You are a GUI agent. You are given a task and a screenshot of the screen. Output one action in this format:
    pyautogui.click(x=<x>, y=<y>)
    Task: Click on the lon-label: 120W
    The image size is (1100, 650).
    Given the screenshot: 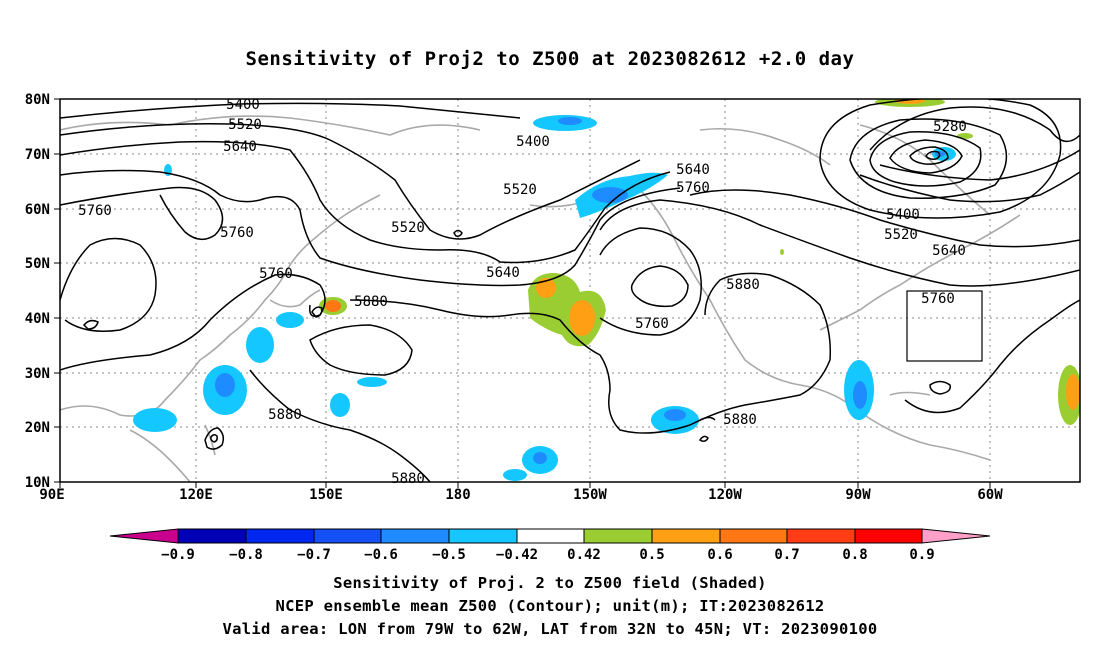 What is the action you would take?
    pyautogui.click(x=725, y=495)
    